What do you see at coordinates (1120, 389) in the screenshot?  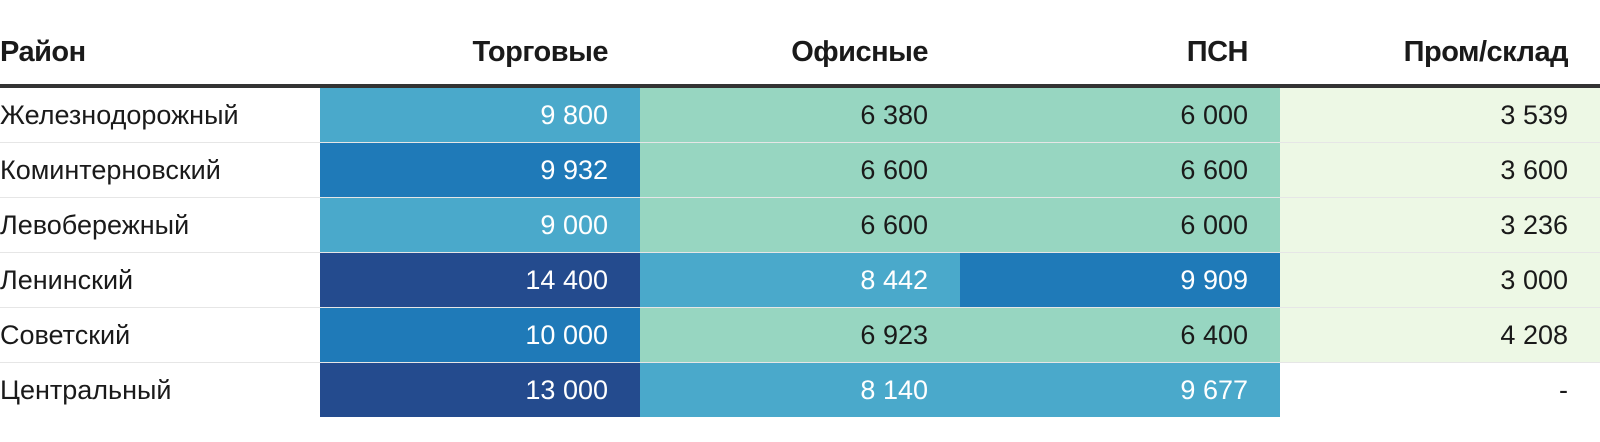 I see `cell-psn: 9 677` at bounding box center [1120, 389].